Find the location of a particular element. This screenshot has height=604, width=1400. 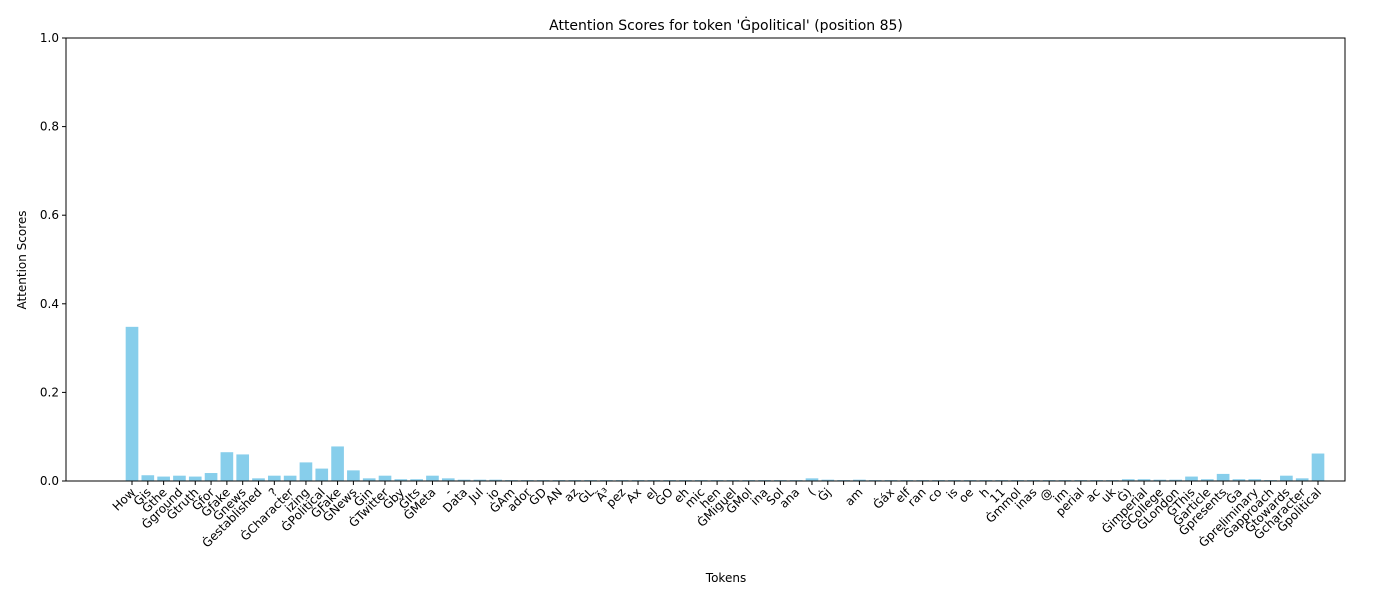

x-tick-label: am is located at coordinates (853, 496).